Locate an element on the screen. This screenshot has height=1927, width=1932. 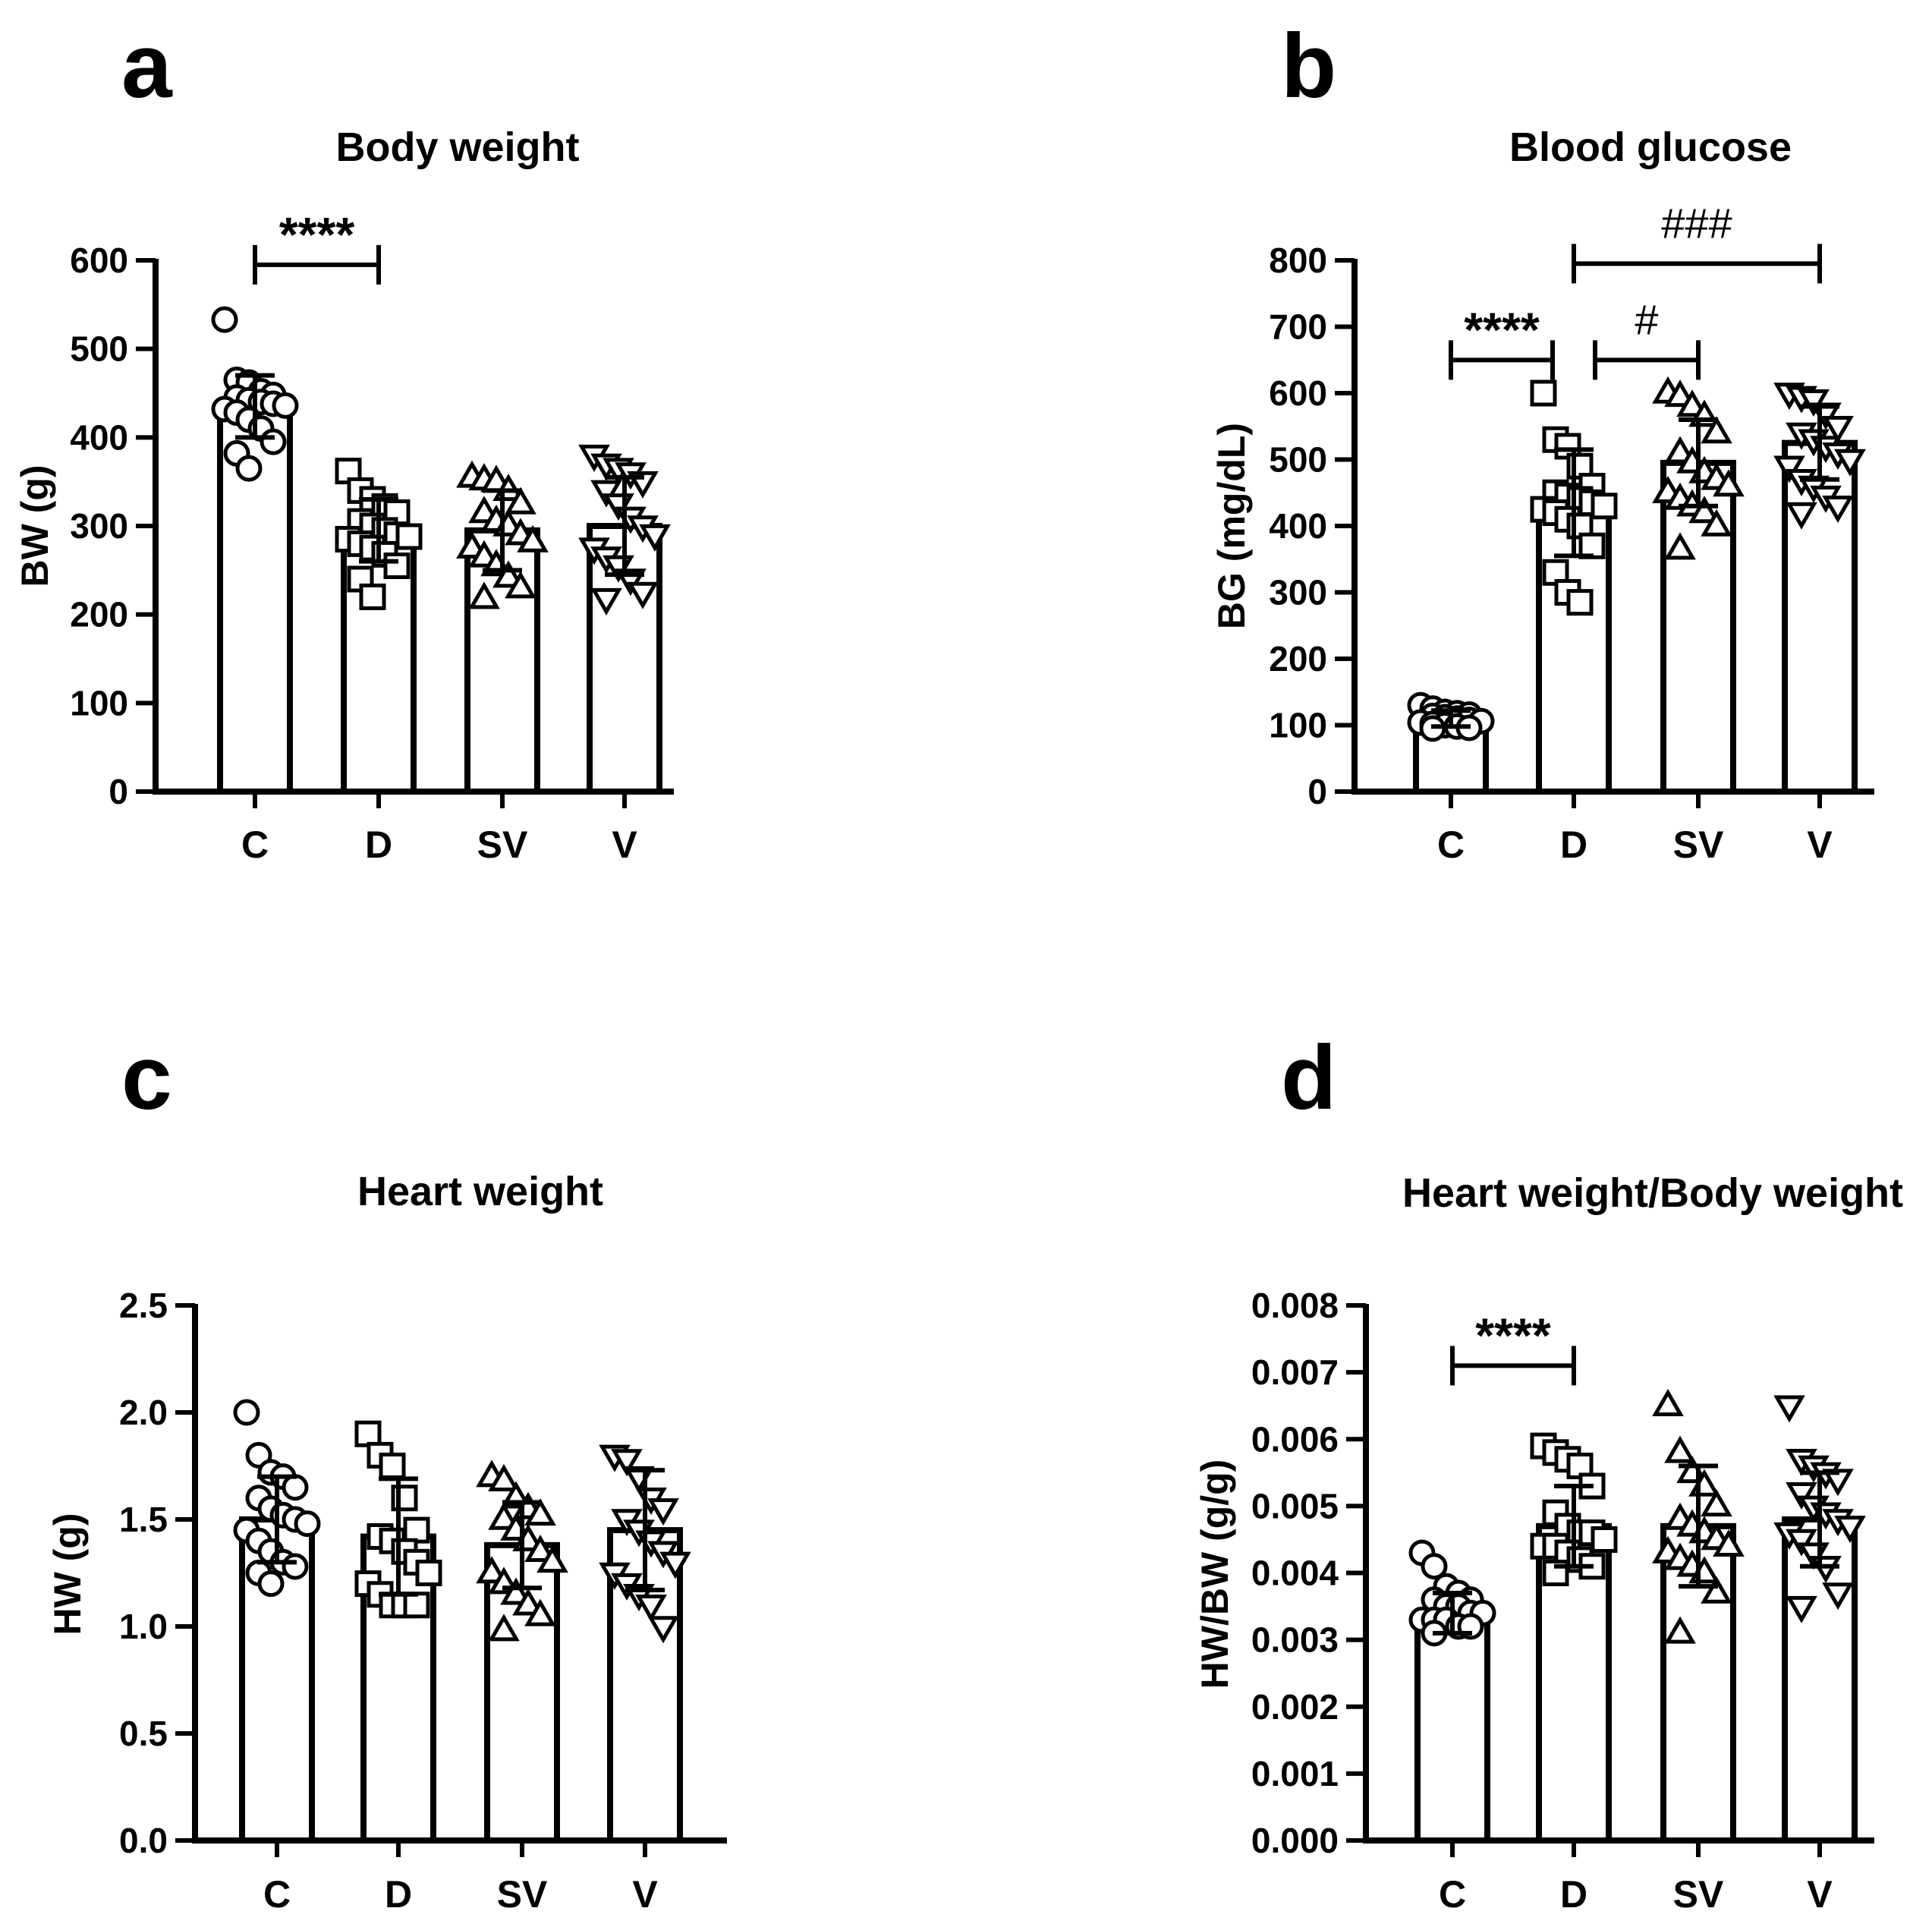
y-tick-label: 500 is located at coordinates (99, 349).